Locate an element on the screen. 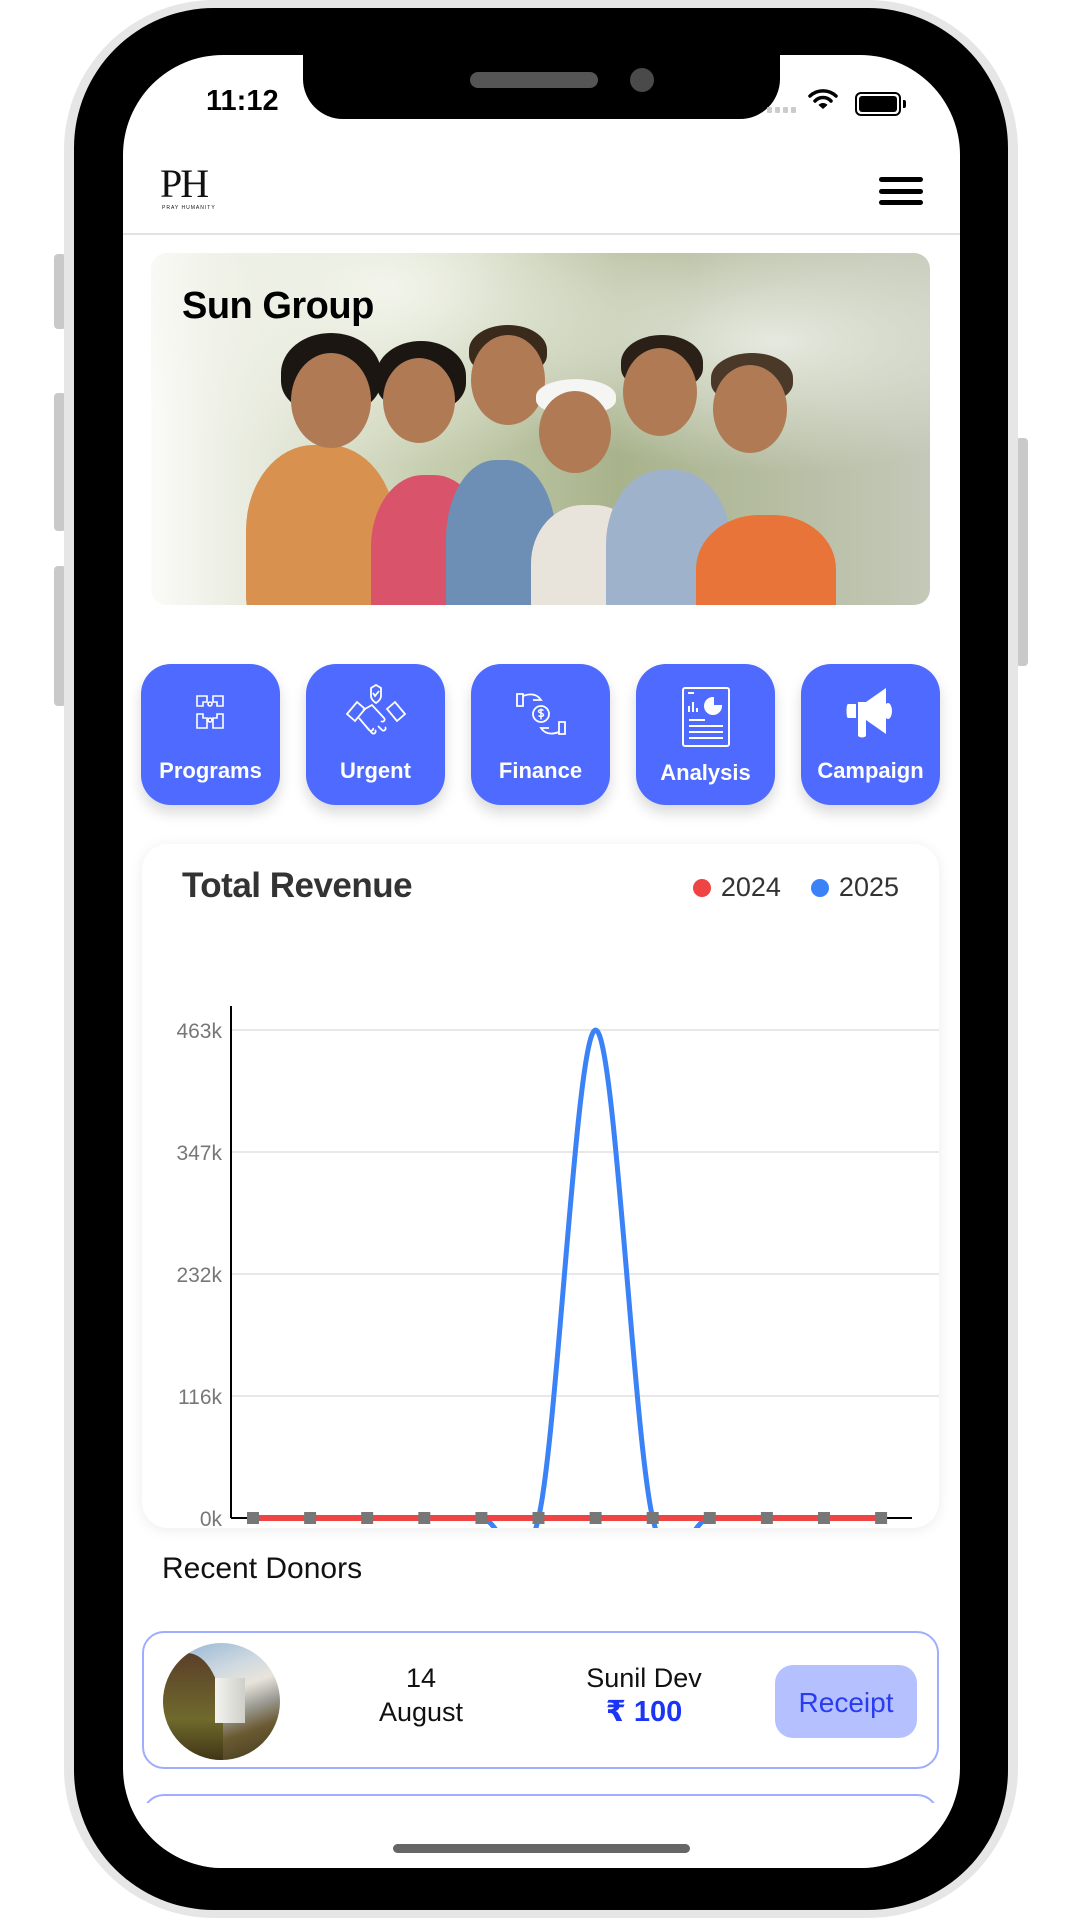 The image size is (1080, 1920). donation-day: 14 is located at coordinates (421, 1678).